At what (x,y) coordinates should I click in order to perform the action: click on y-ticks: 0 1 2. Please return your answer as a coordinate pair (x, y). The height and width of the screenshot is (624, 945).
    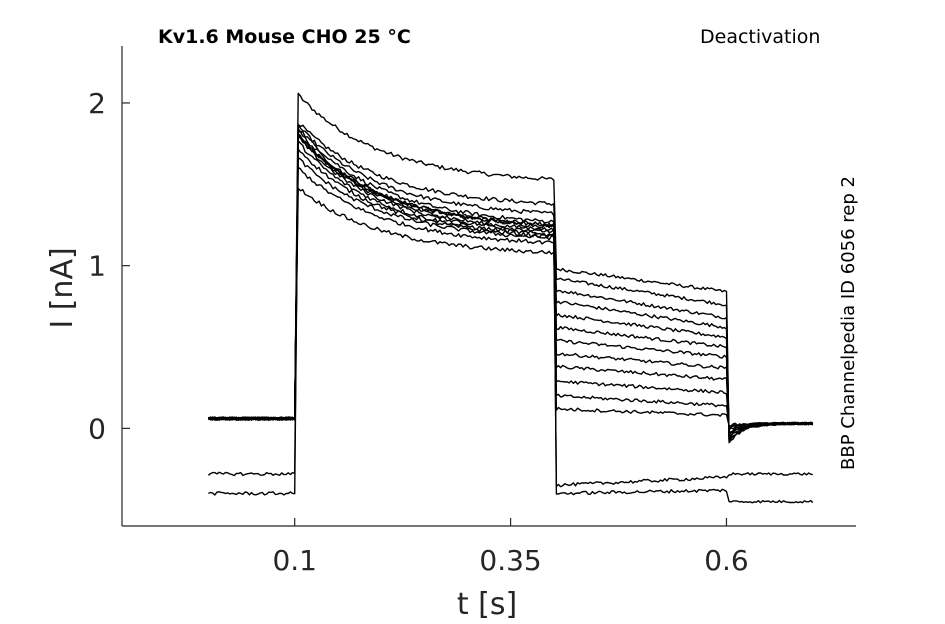
    Looking at the image, I should click on (109, 266).